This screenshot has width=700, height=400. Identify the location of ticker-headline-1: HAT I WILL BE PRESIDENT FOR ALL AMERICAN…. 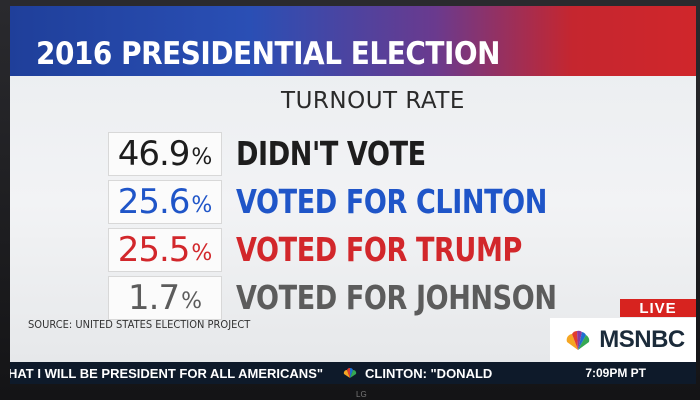
(167, 373).